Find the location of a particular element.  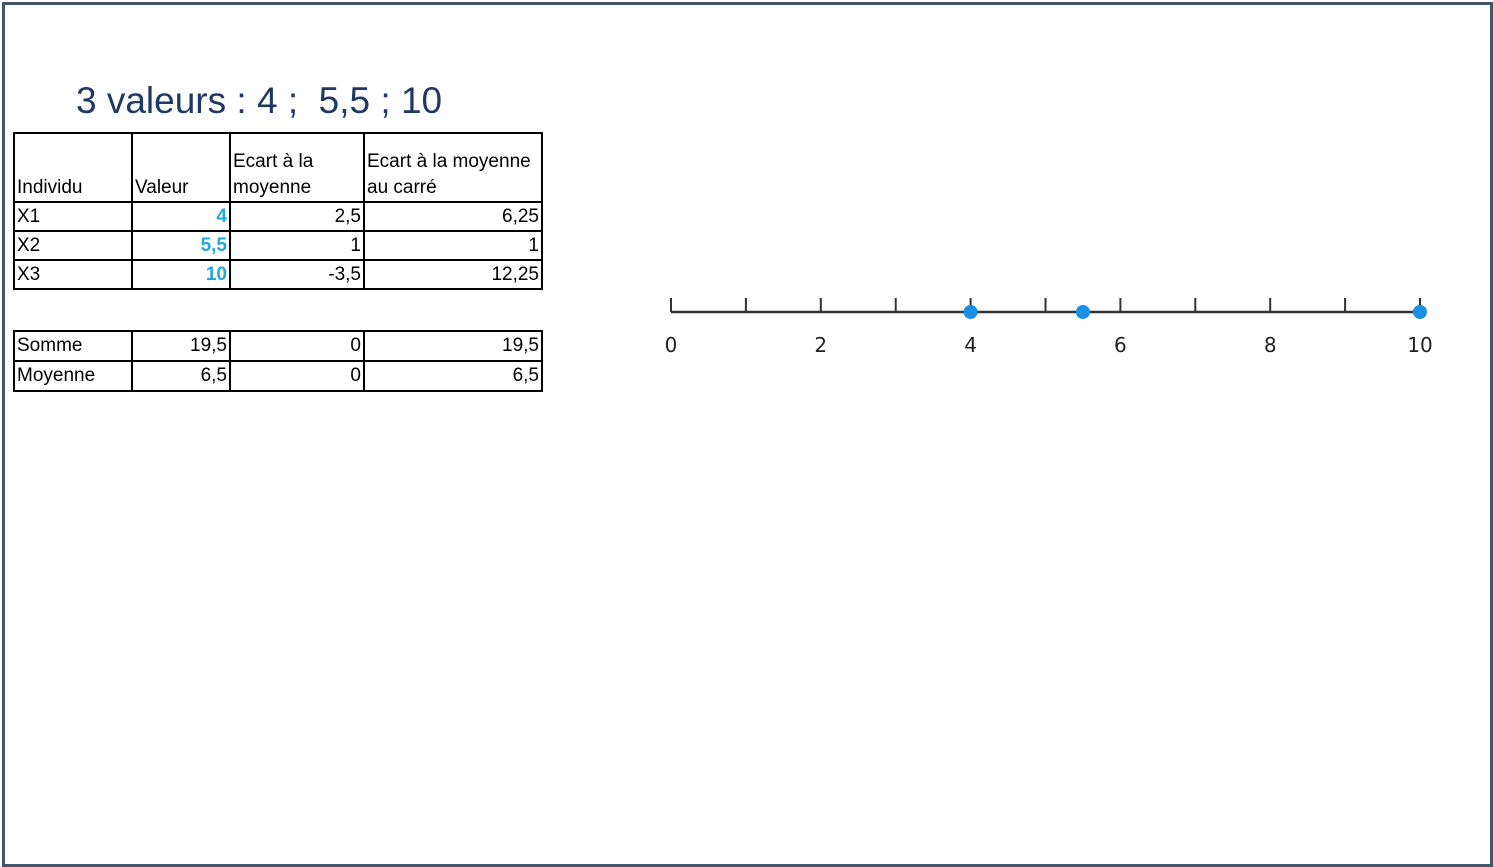

cell-individu: X1 is located at coordinates (73, 216).